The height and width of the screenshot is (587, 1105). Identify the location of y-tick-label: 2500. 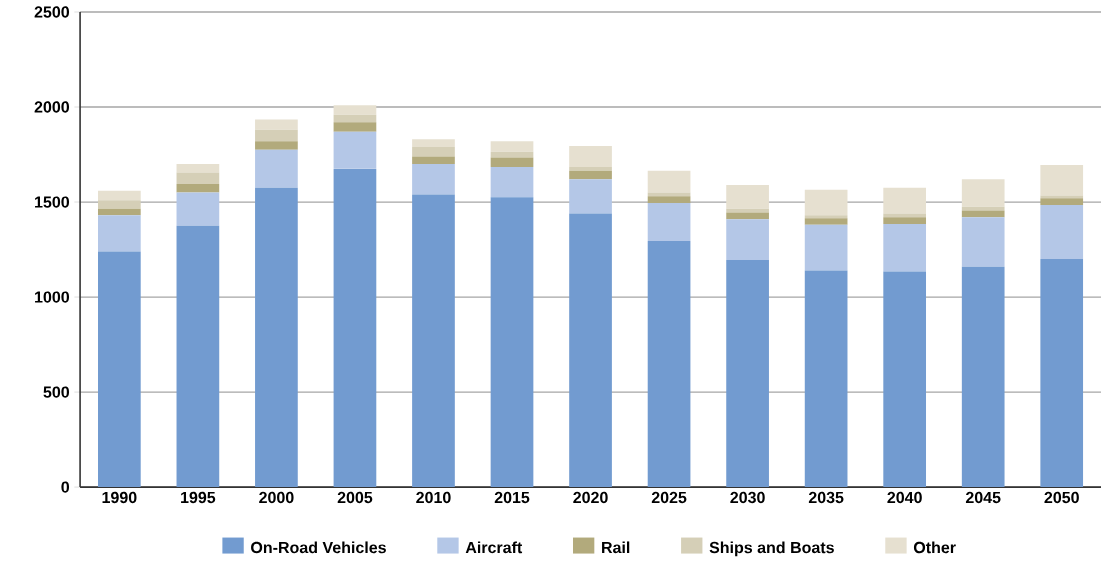
(51, 12).